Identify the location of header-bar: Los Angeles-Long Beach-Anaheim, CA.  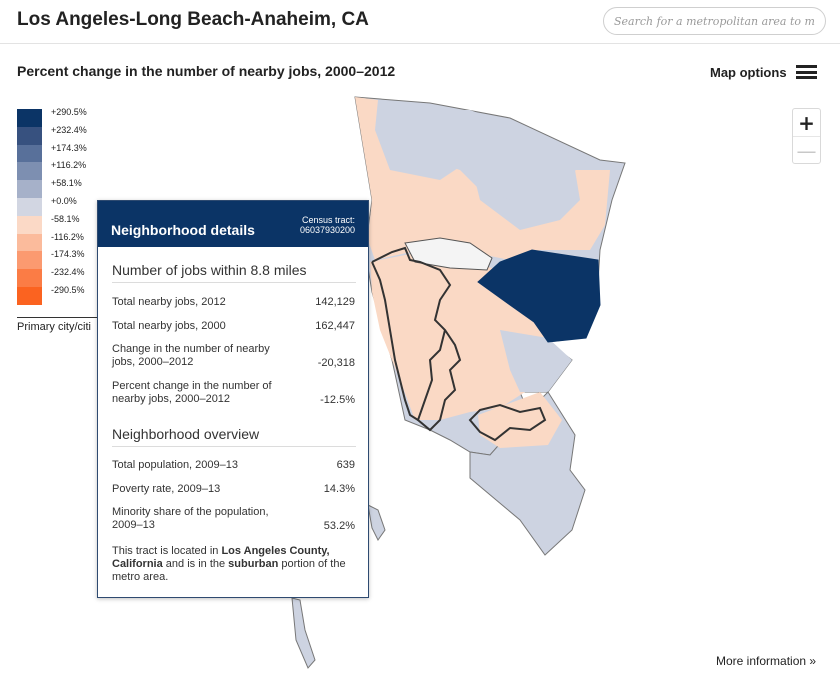
(420, 22).